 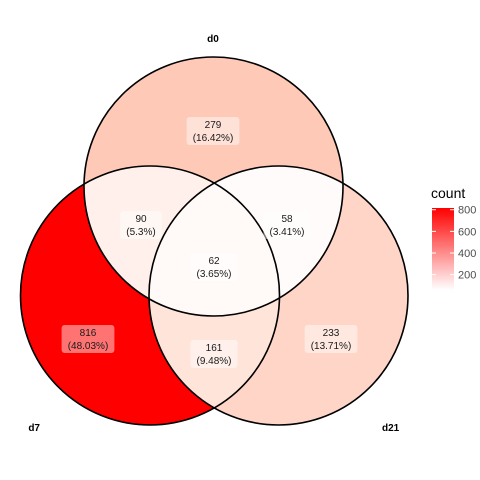 What do you see at coordinates (141, 219) in the screenshot?
I see `region-count: 90` at bounding box center [141, 219].